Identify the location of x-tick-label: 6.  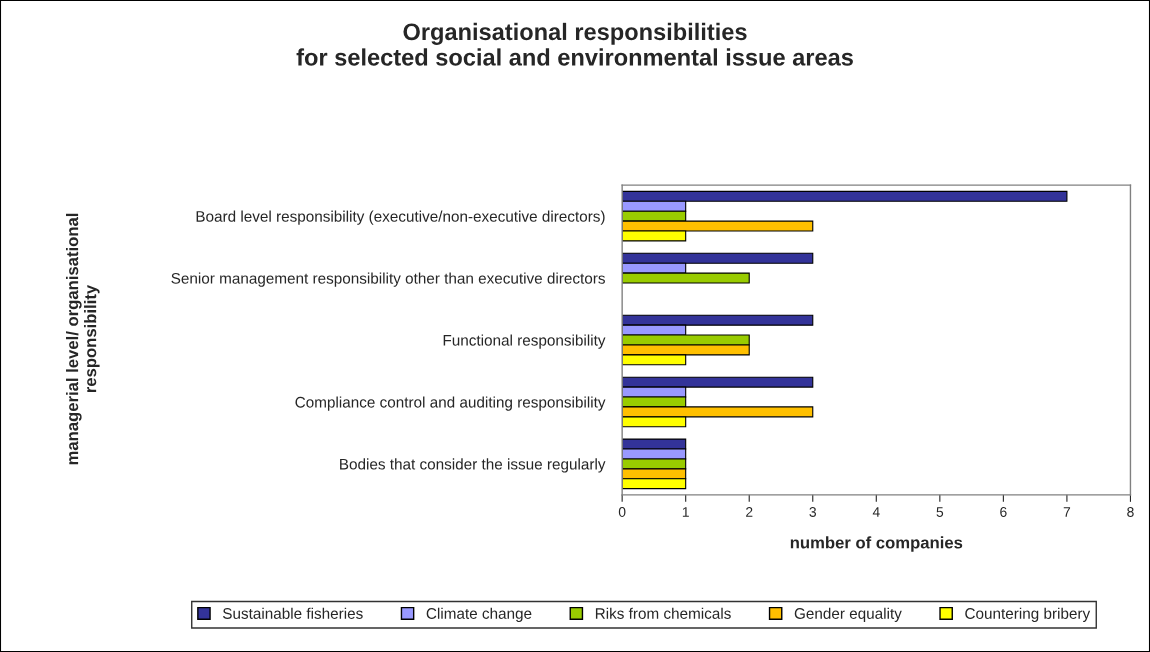
(1003, 512).